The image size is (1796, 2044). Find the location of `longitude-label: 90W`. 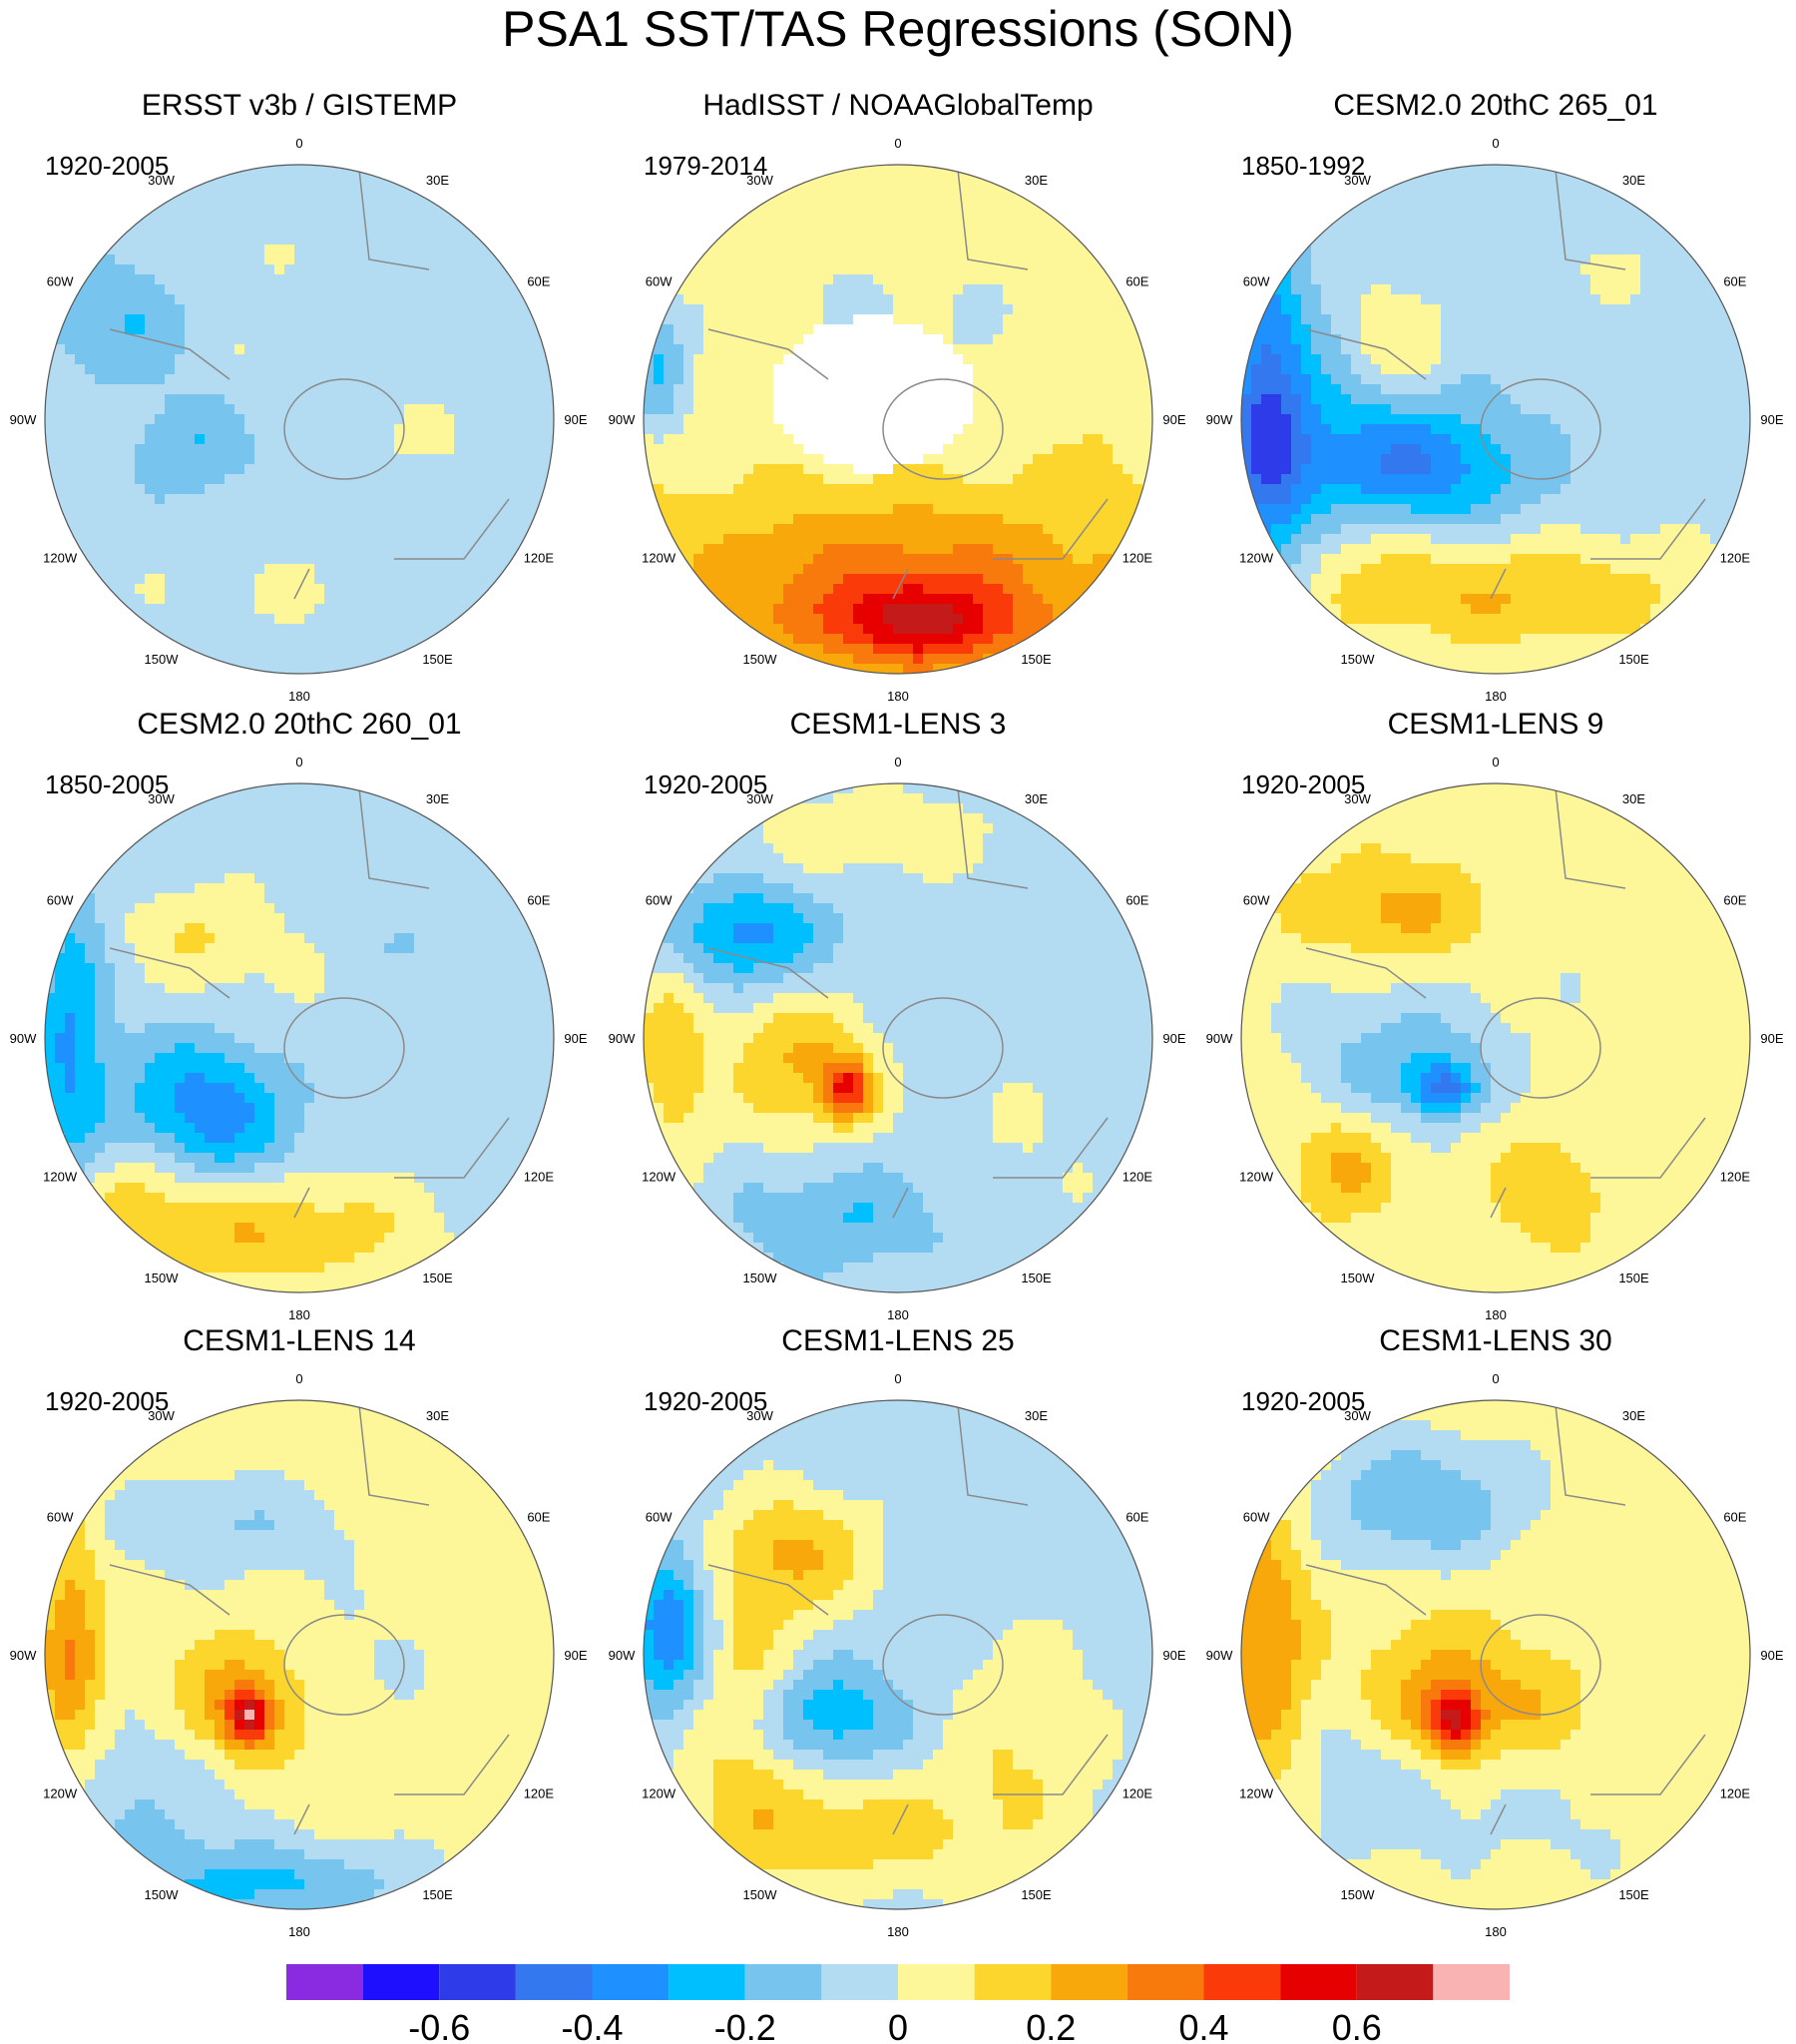

longitude-label: 90W is located at coordinates (23, 419).